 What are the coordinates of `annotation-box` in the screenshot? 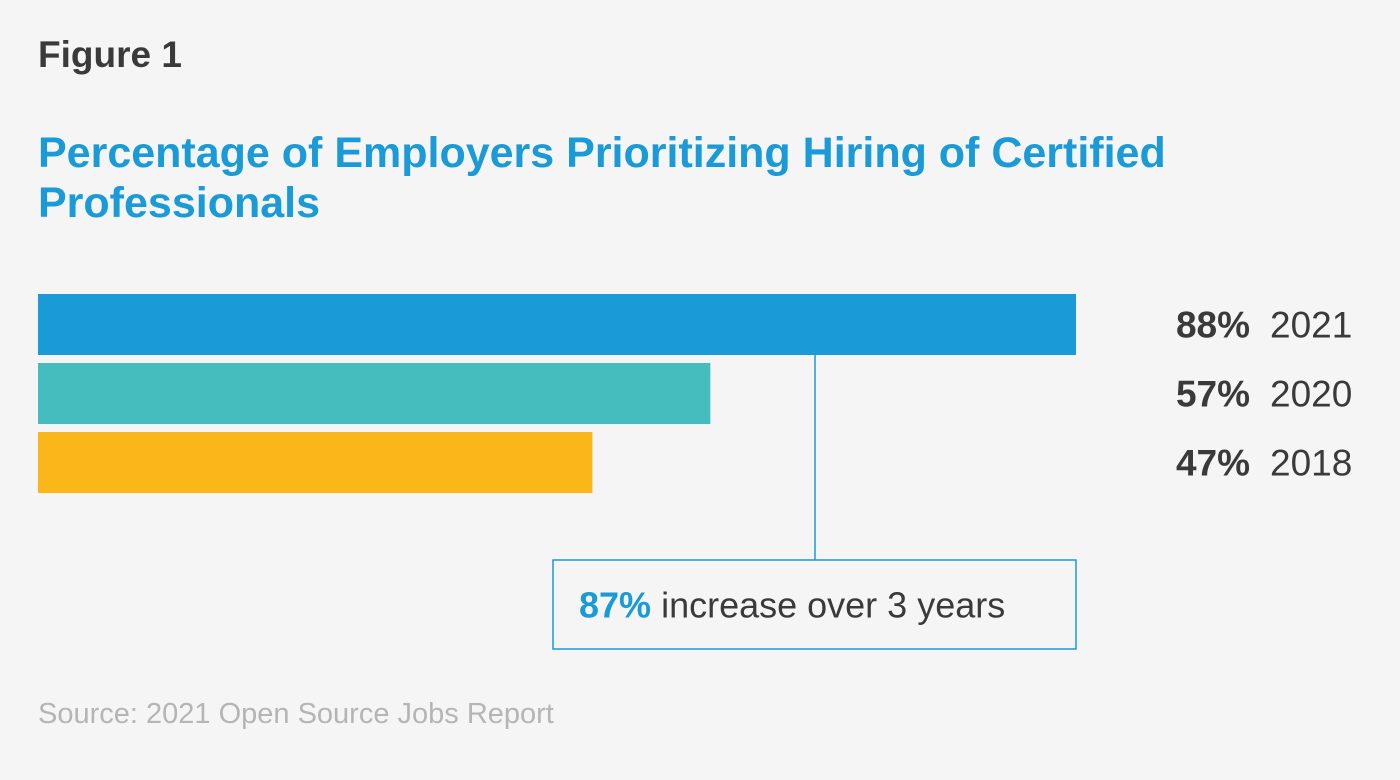 It's located at (814, 604).